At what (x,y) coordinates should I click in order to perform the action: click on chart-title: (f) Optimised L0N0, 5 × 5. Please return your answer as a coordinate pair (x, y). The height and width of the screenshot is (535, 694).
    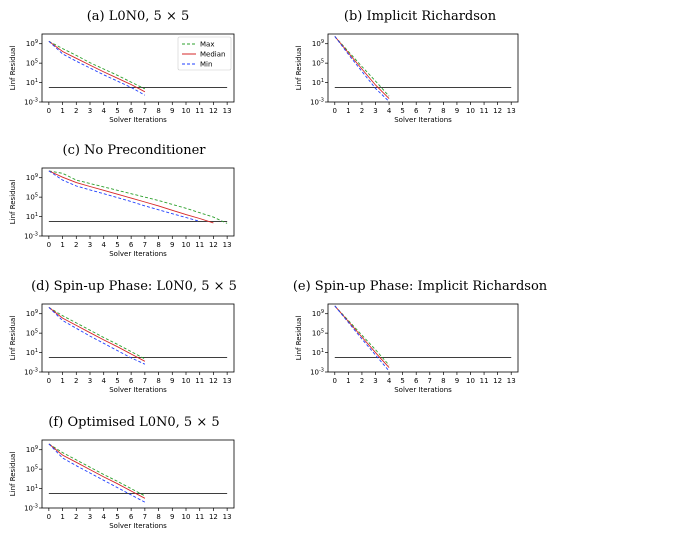
    Looking at the image, I should click on (133, 422).